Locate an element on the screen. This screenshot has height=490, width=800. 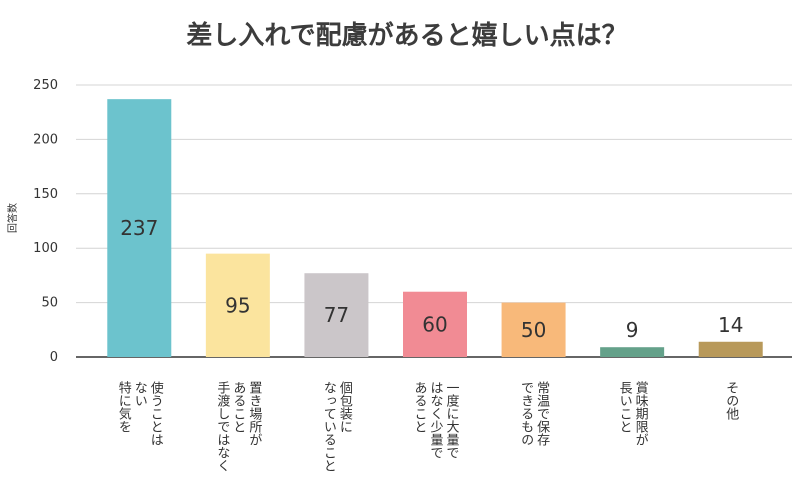
x-category-label: はなく少量で is located at coordinates (436, 420).